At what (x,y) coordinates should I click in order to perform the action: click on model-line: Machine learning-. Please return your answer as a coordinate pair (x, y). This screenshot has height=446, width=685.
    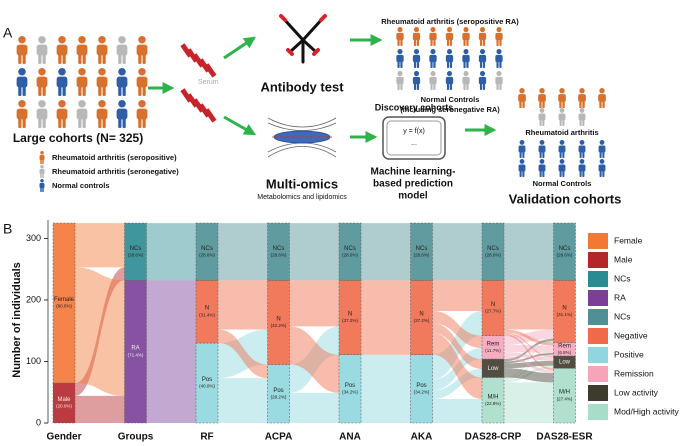
    Looking at the image, I should click on (412, 172).